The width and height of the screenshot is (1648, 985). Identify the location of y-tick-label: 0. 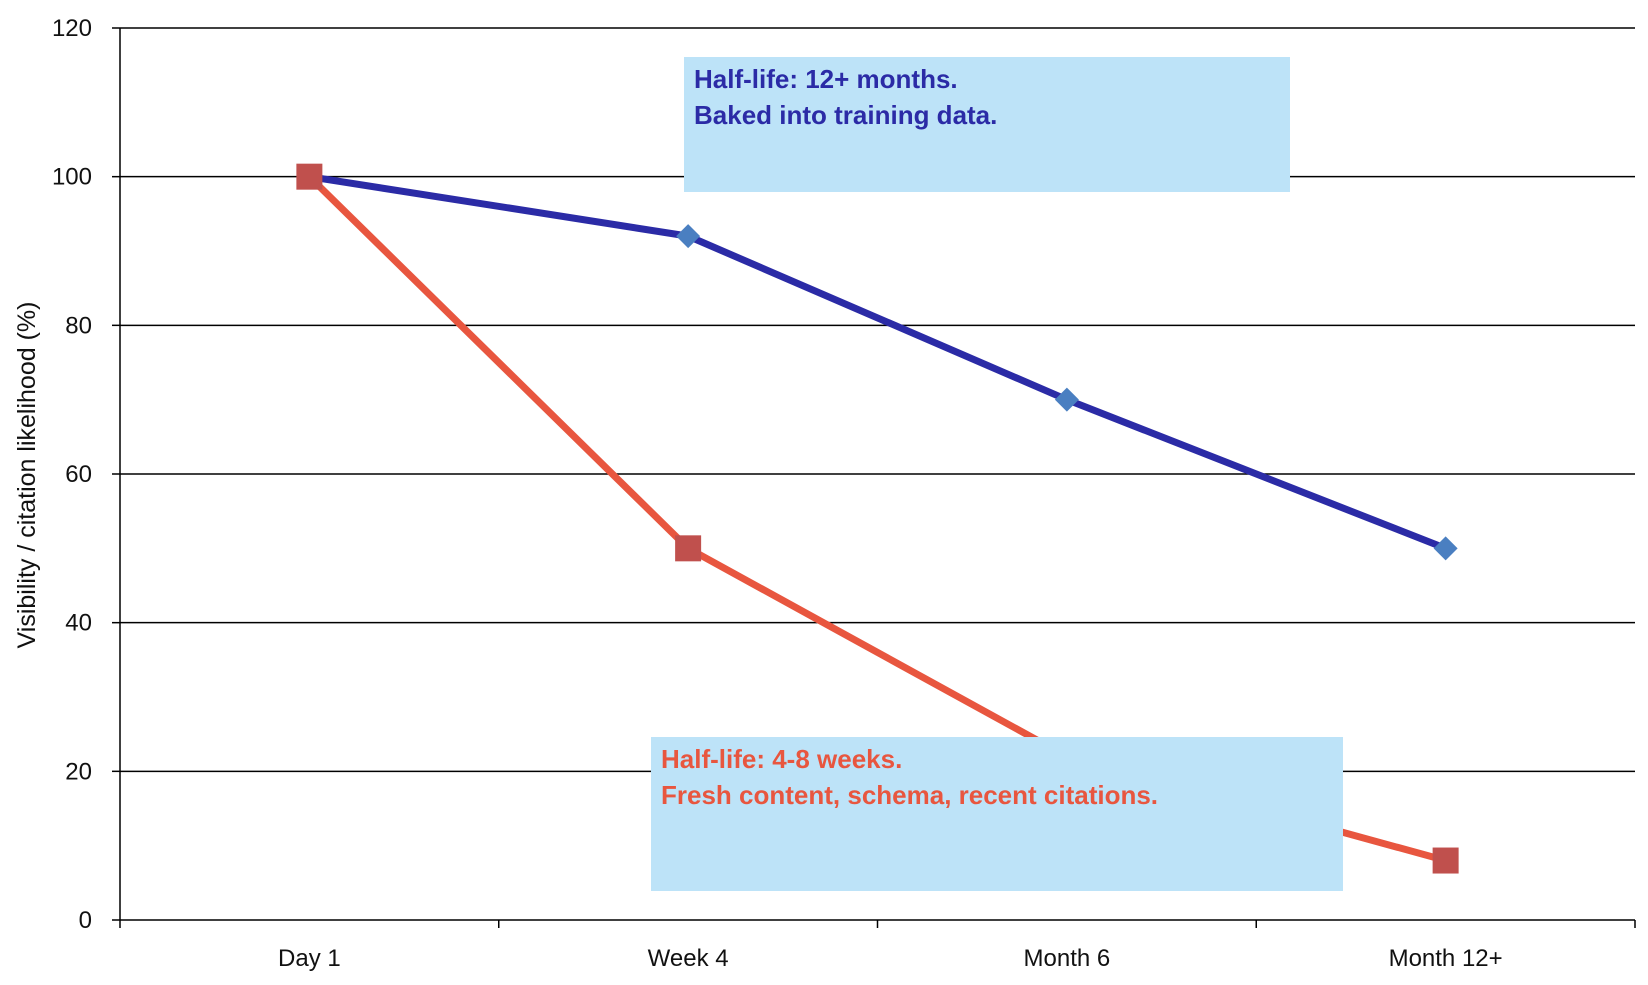
(85, 920).